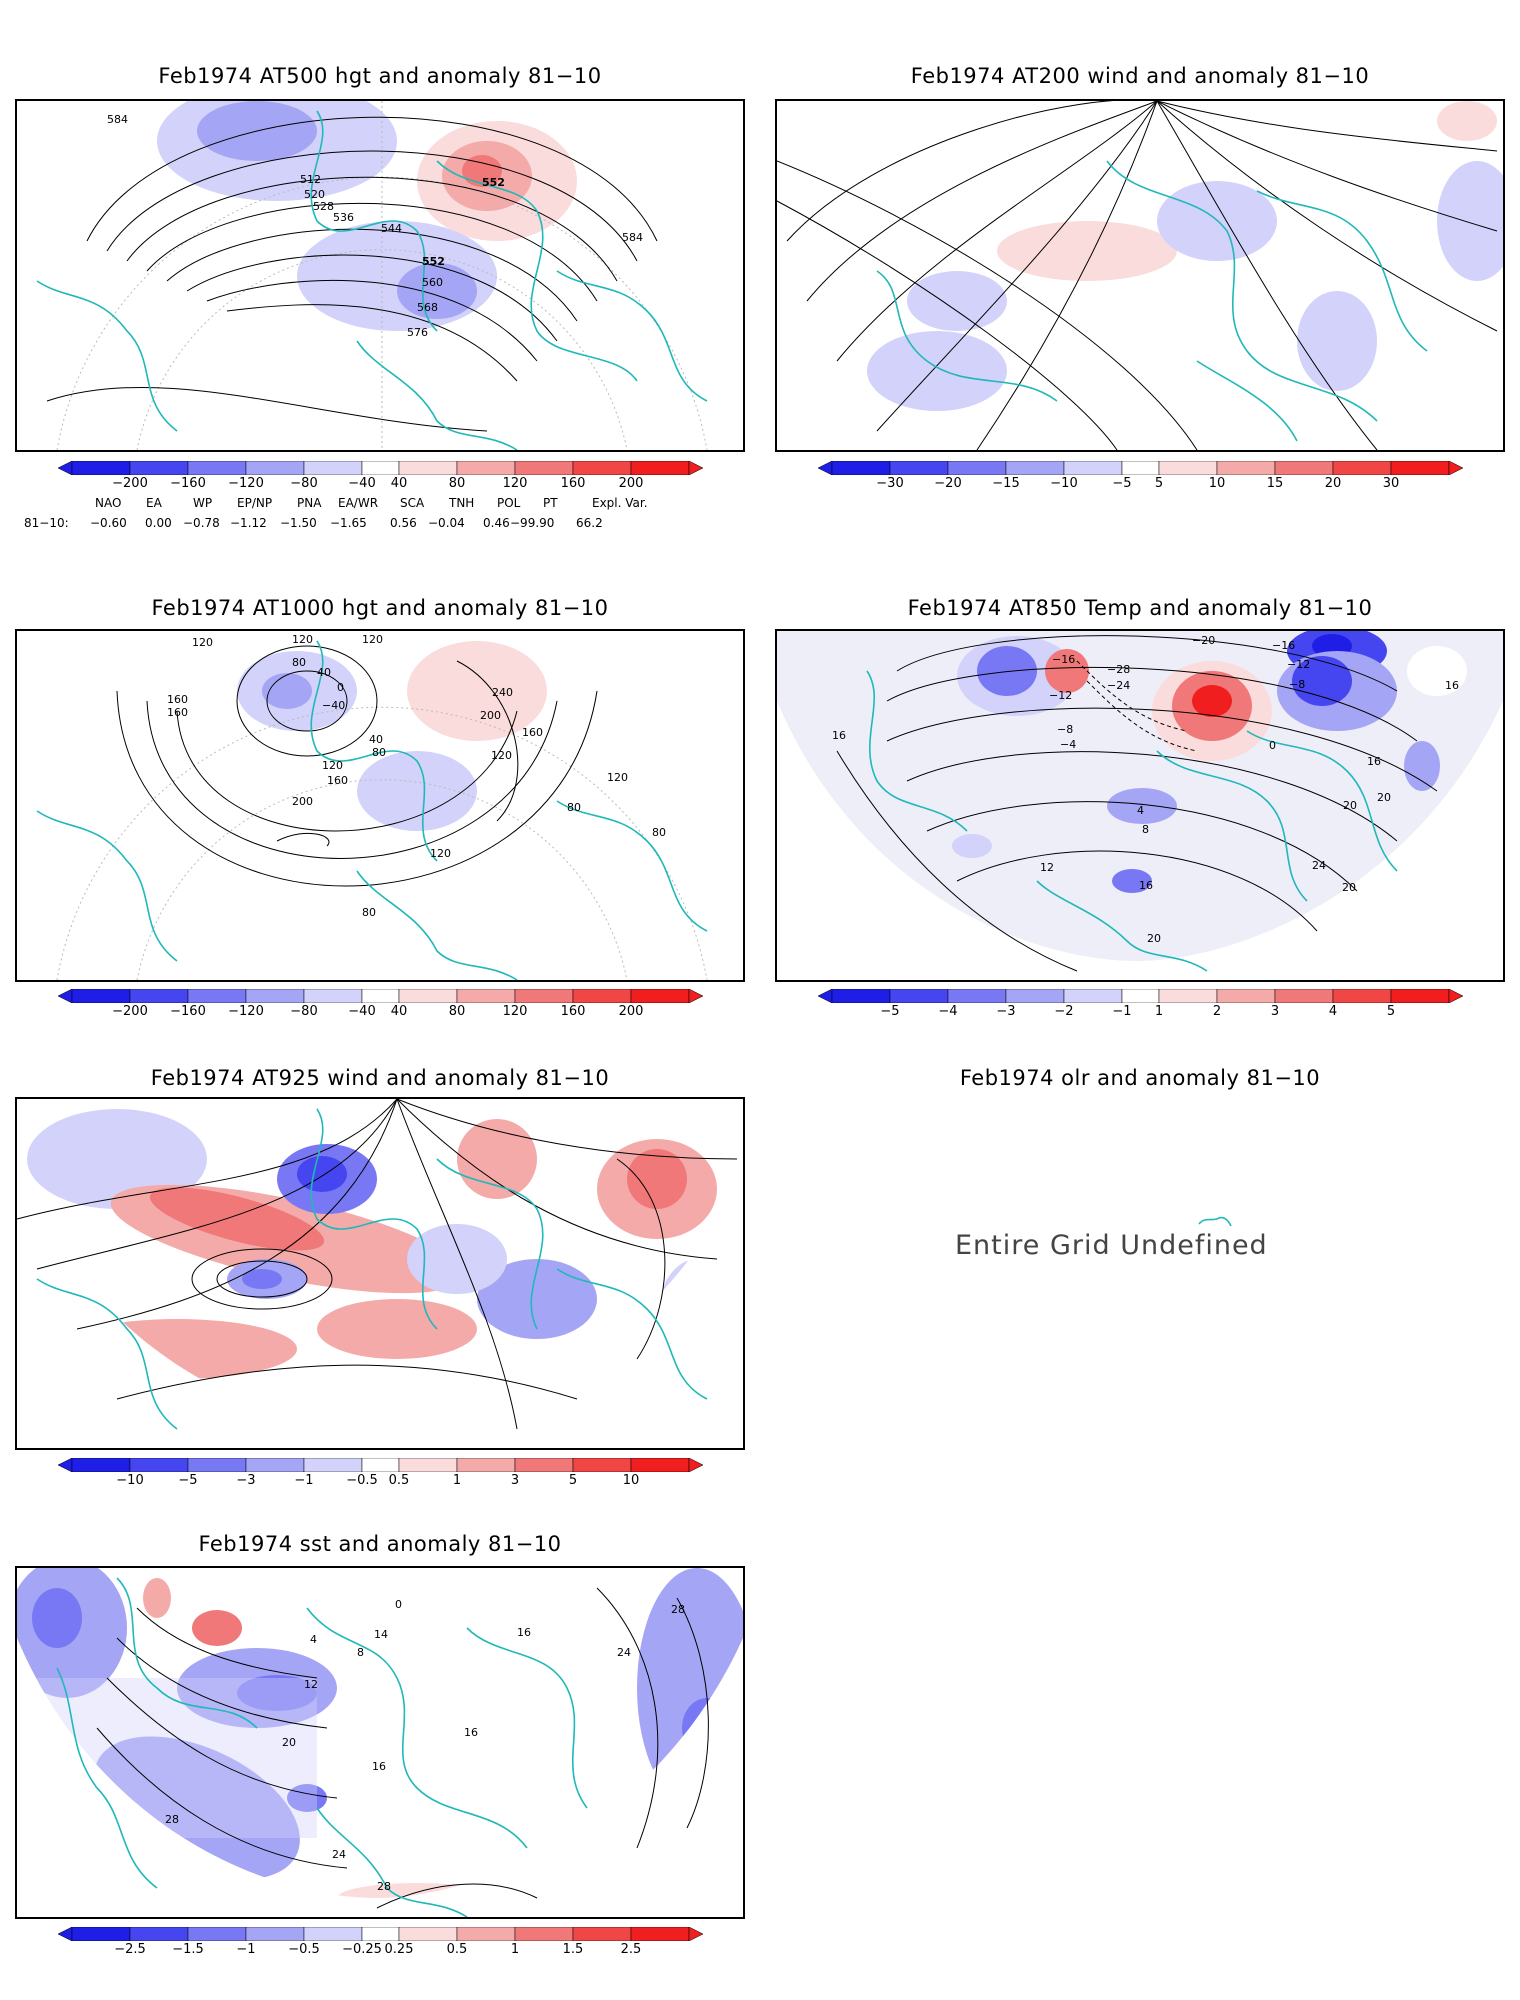 This screenshot has height=2000, width=1520. What do you see at coordinates (108, 503) in the screenshot?
I see `index-name: NAO` at bounding box center [108, 503].